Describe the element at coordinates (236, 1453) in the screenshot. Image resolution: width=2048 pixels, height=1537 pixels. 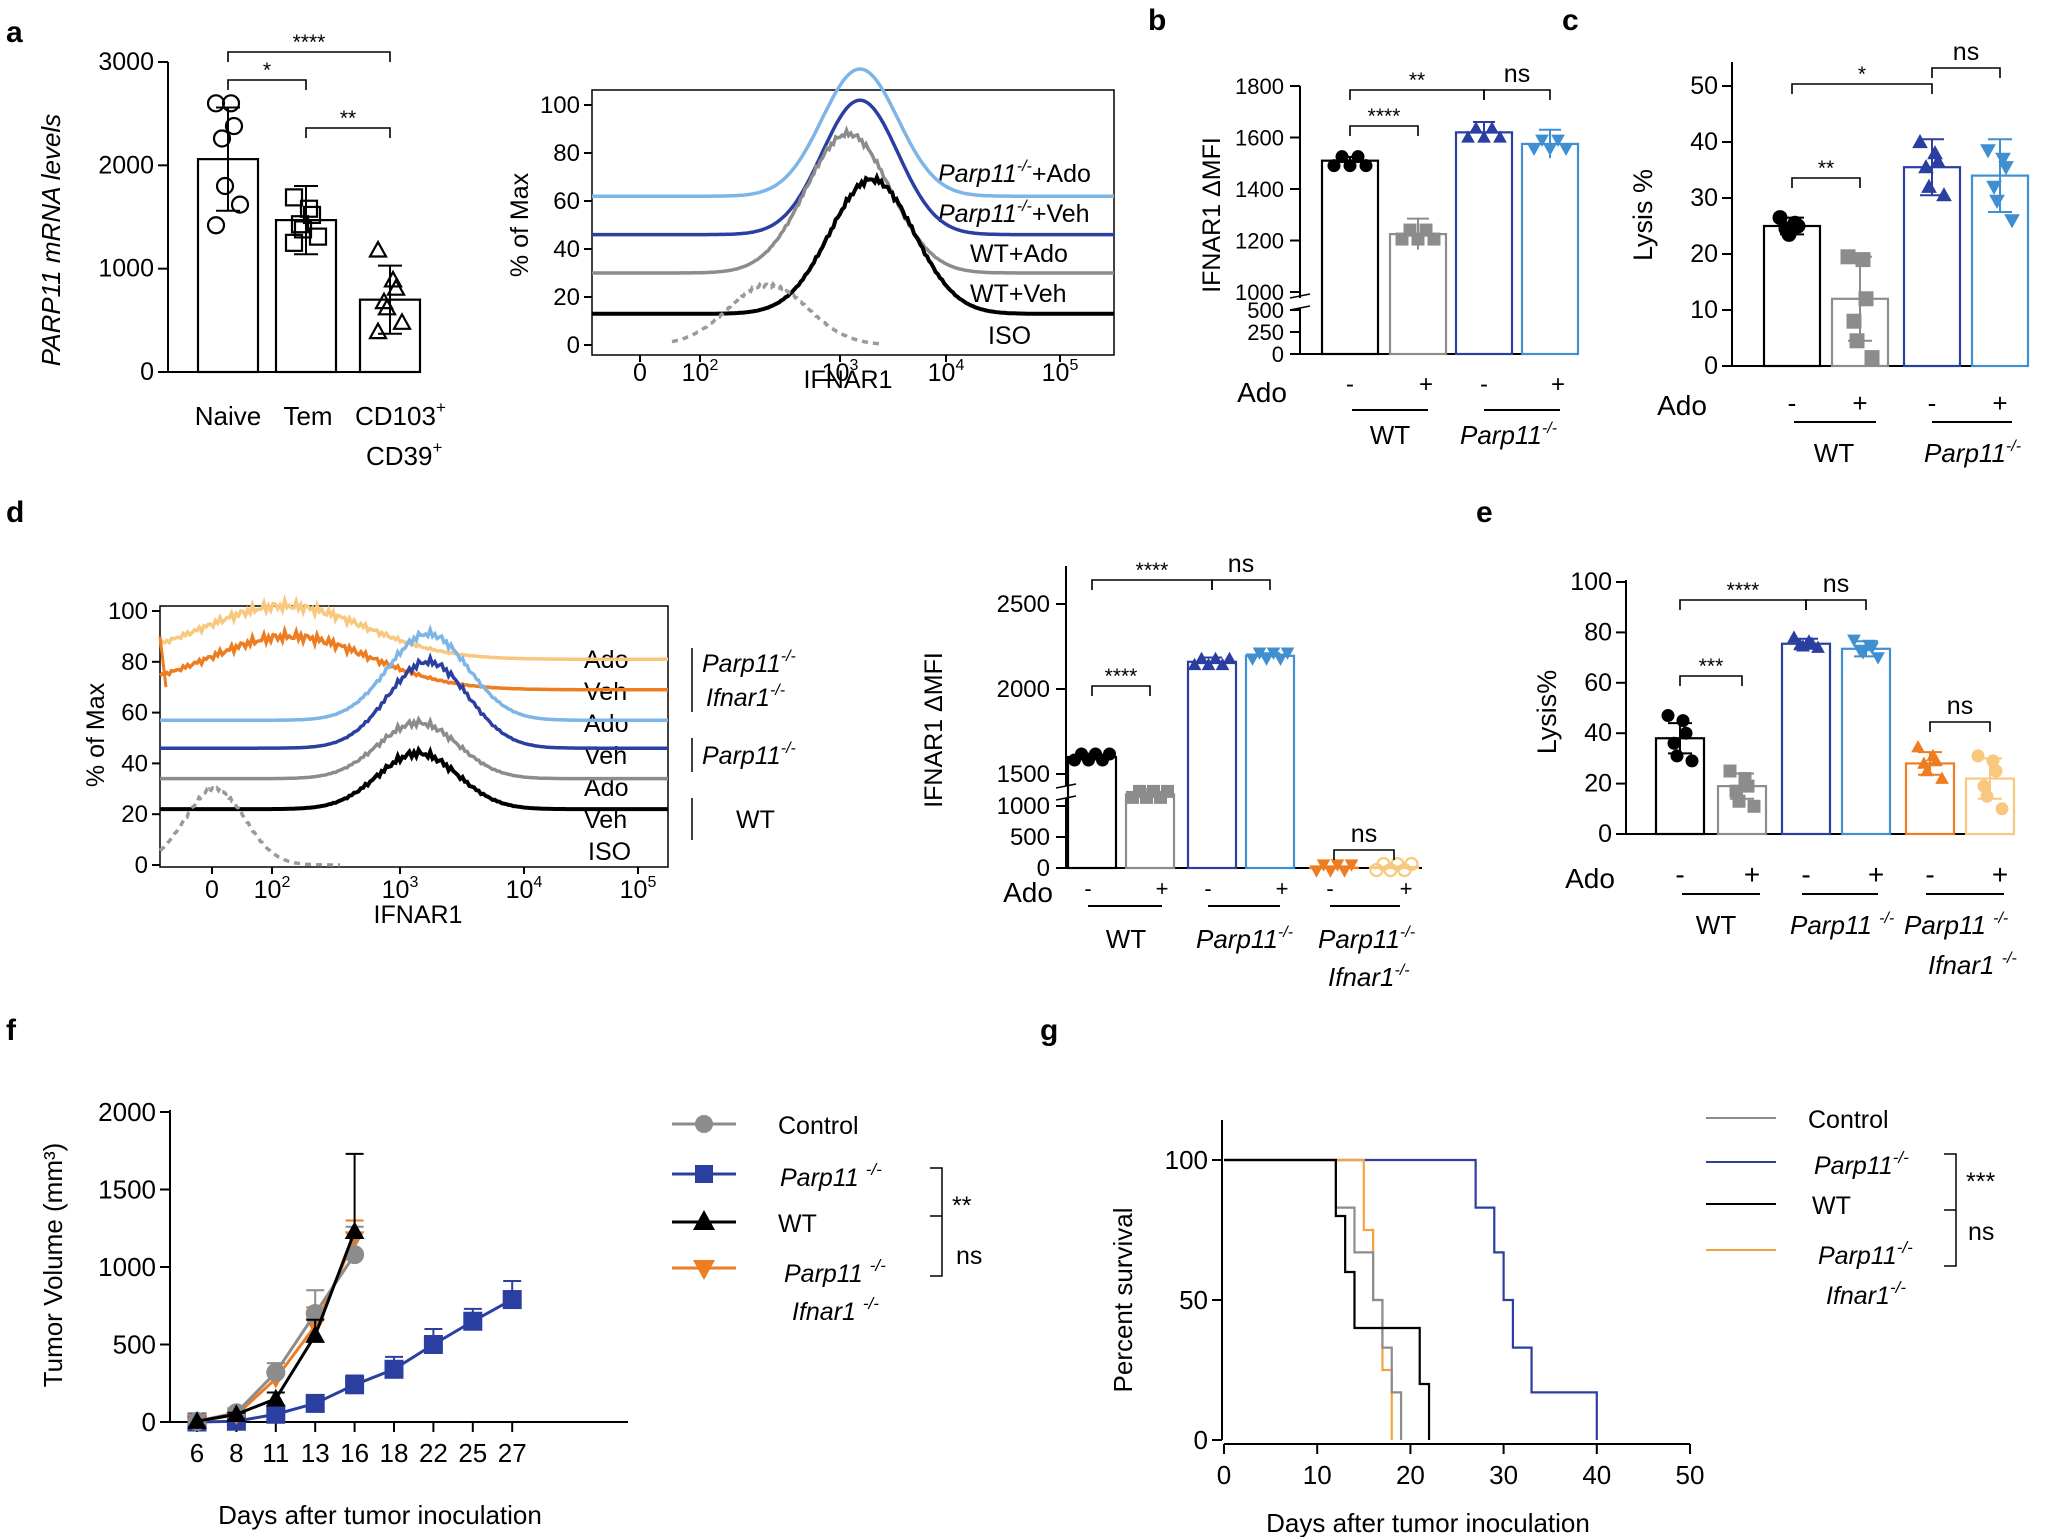
I see `f-xticklabel-1: 8` at that location.